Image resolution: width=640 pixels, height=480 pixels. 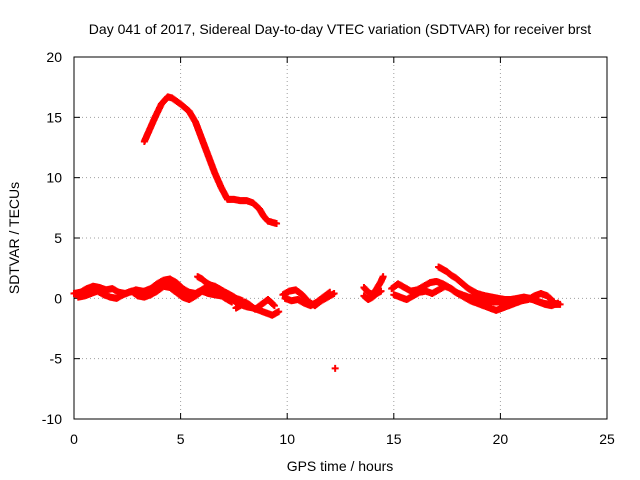 I want to click on series-cluster-c2, so click(x=372, y=295).